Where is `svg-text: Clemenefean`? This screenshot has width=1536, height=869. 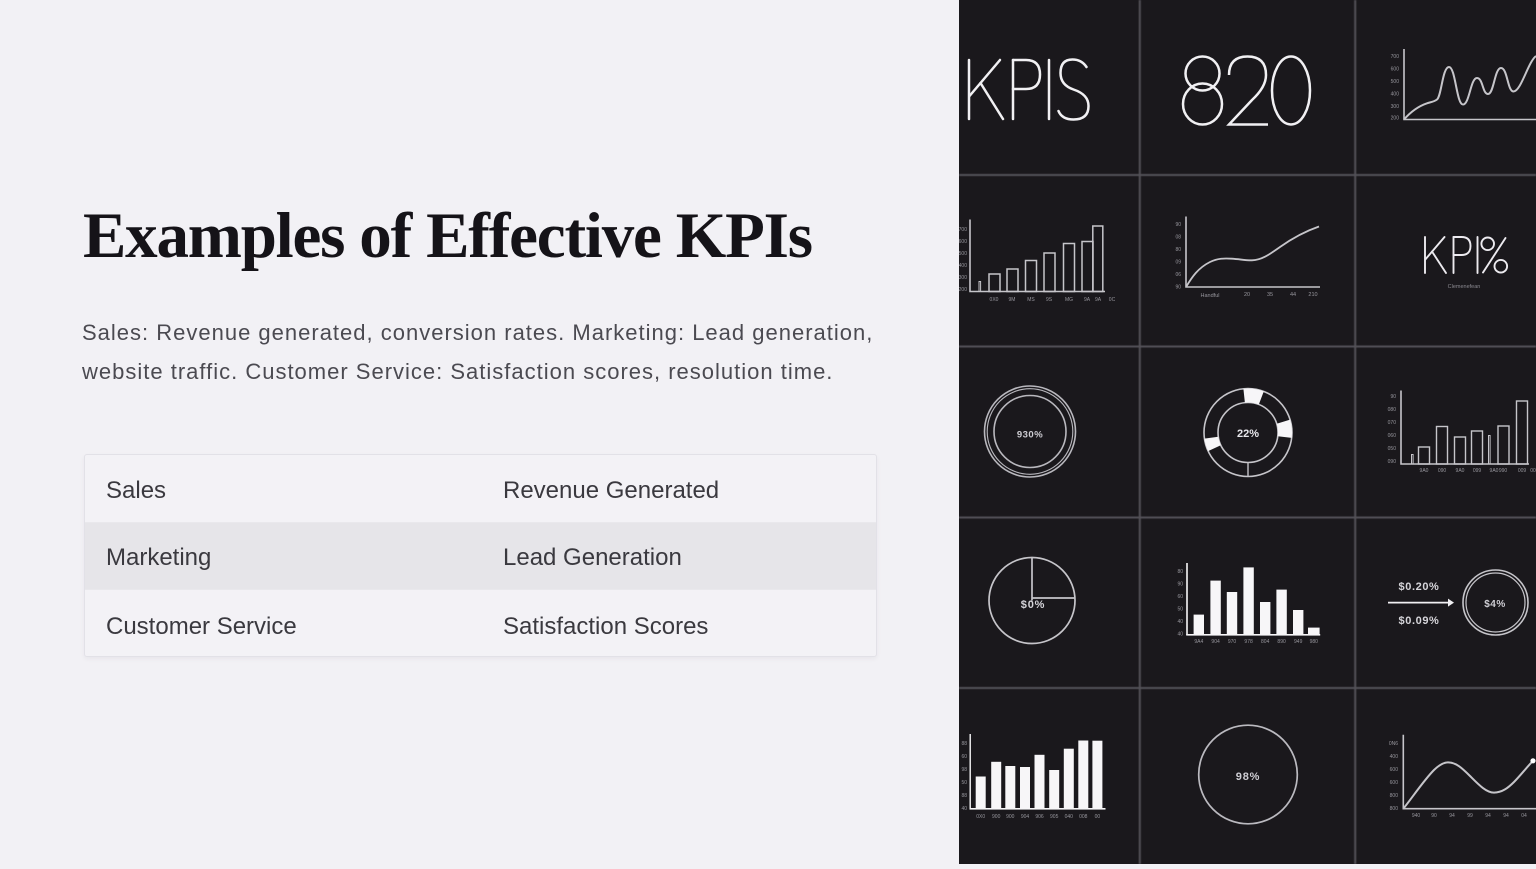
svg-text: Clemenefean is located at coordinates (1464, 287).